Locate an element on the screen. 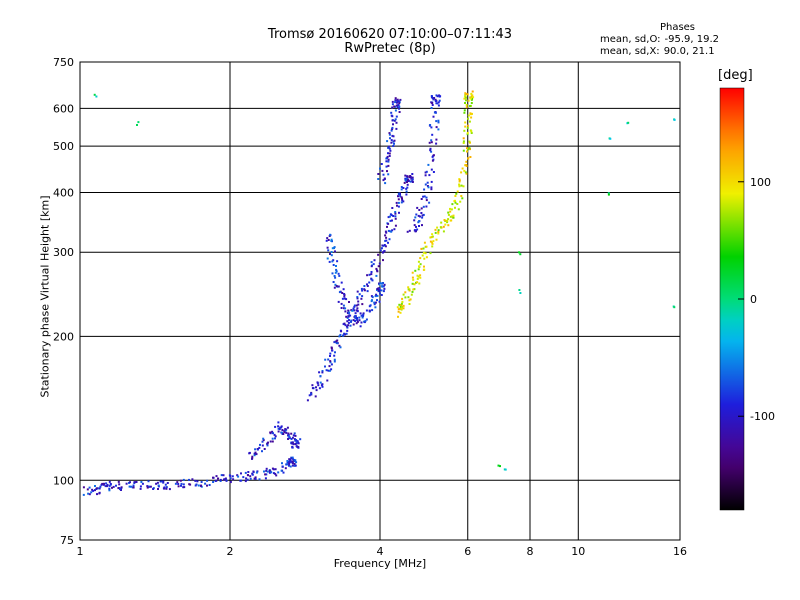  x-tick-label: 6 is located at coordinates (467, 551).